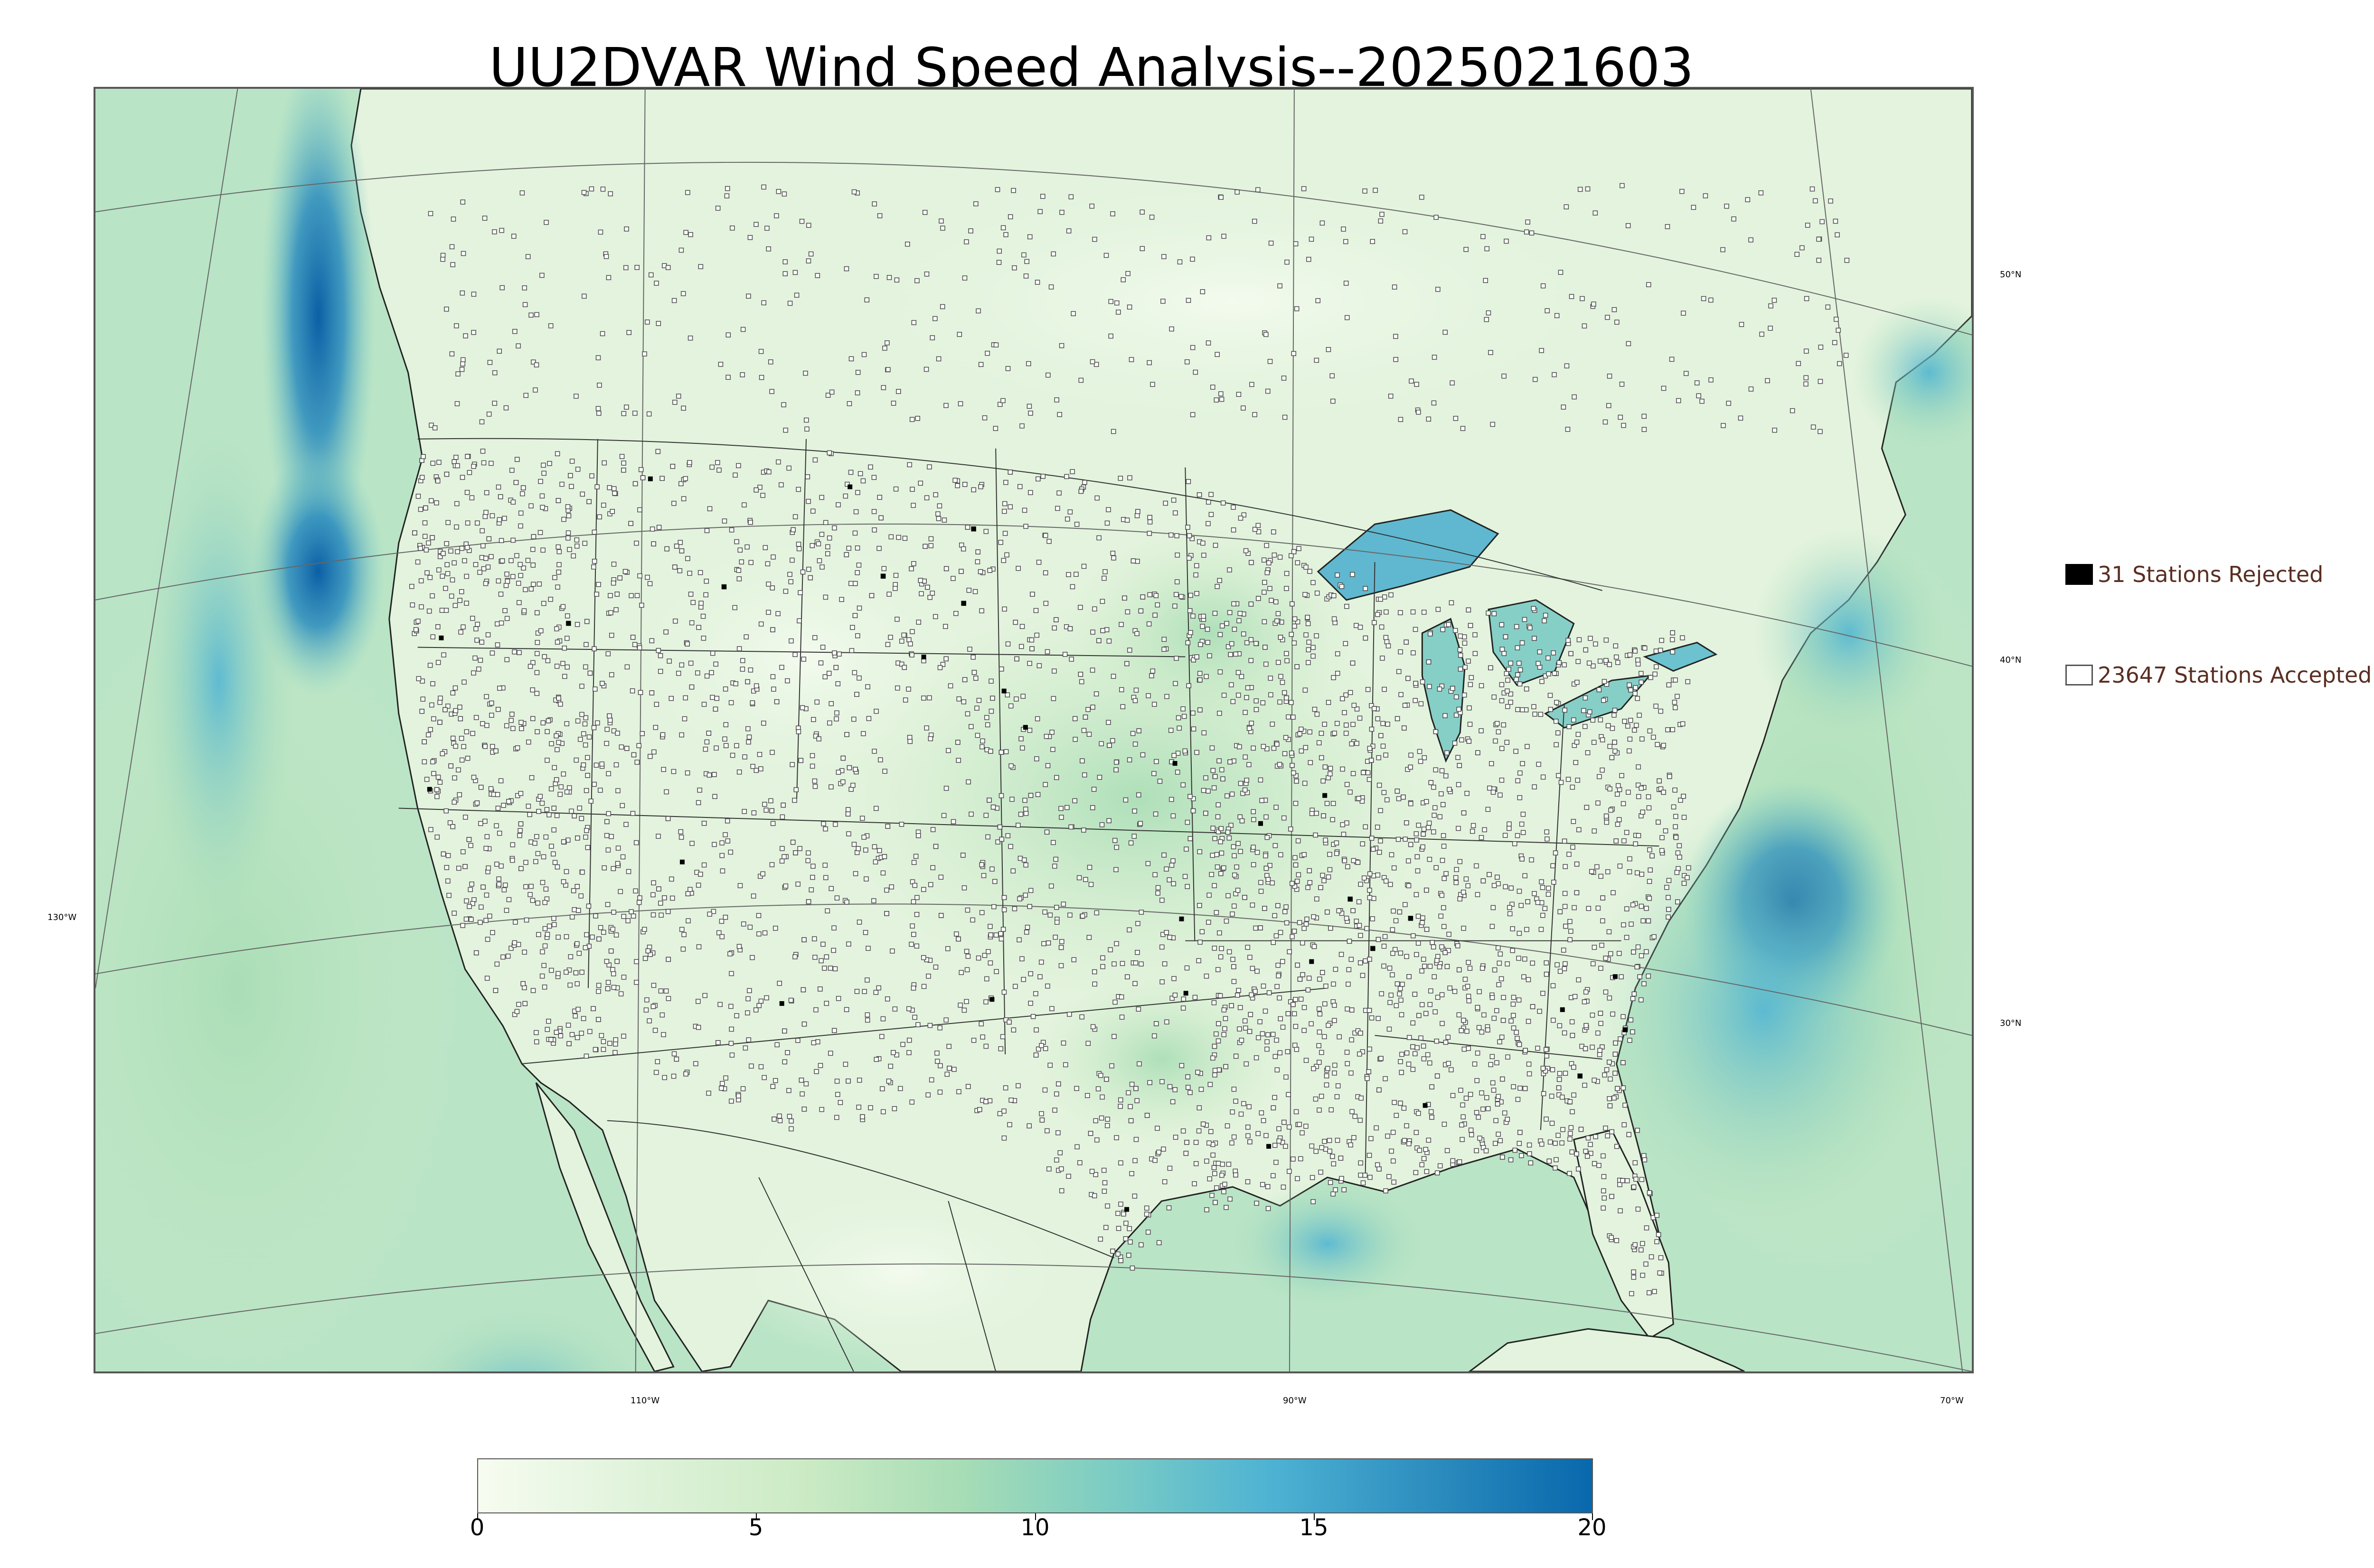 The height and width of the screenshot is (1568, 2374). I want to click on lake-ontario, so click(1680, 657).